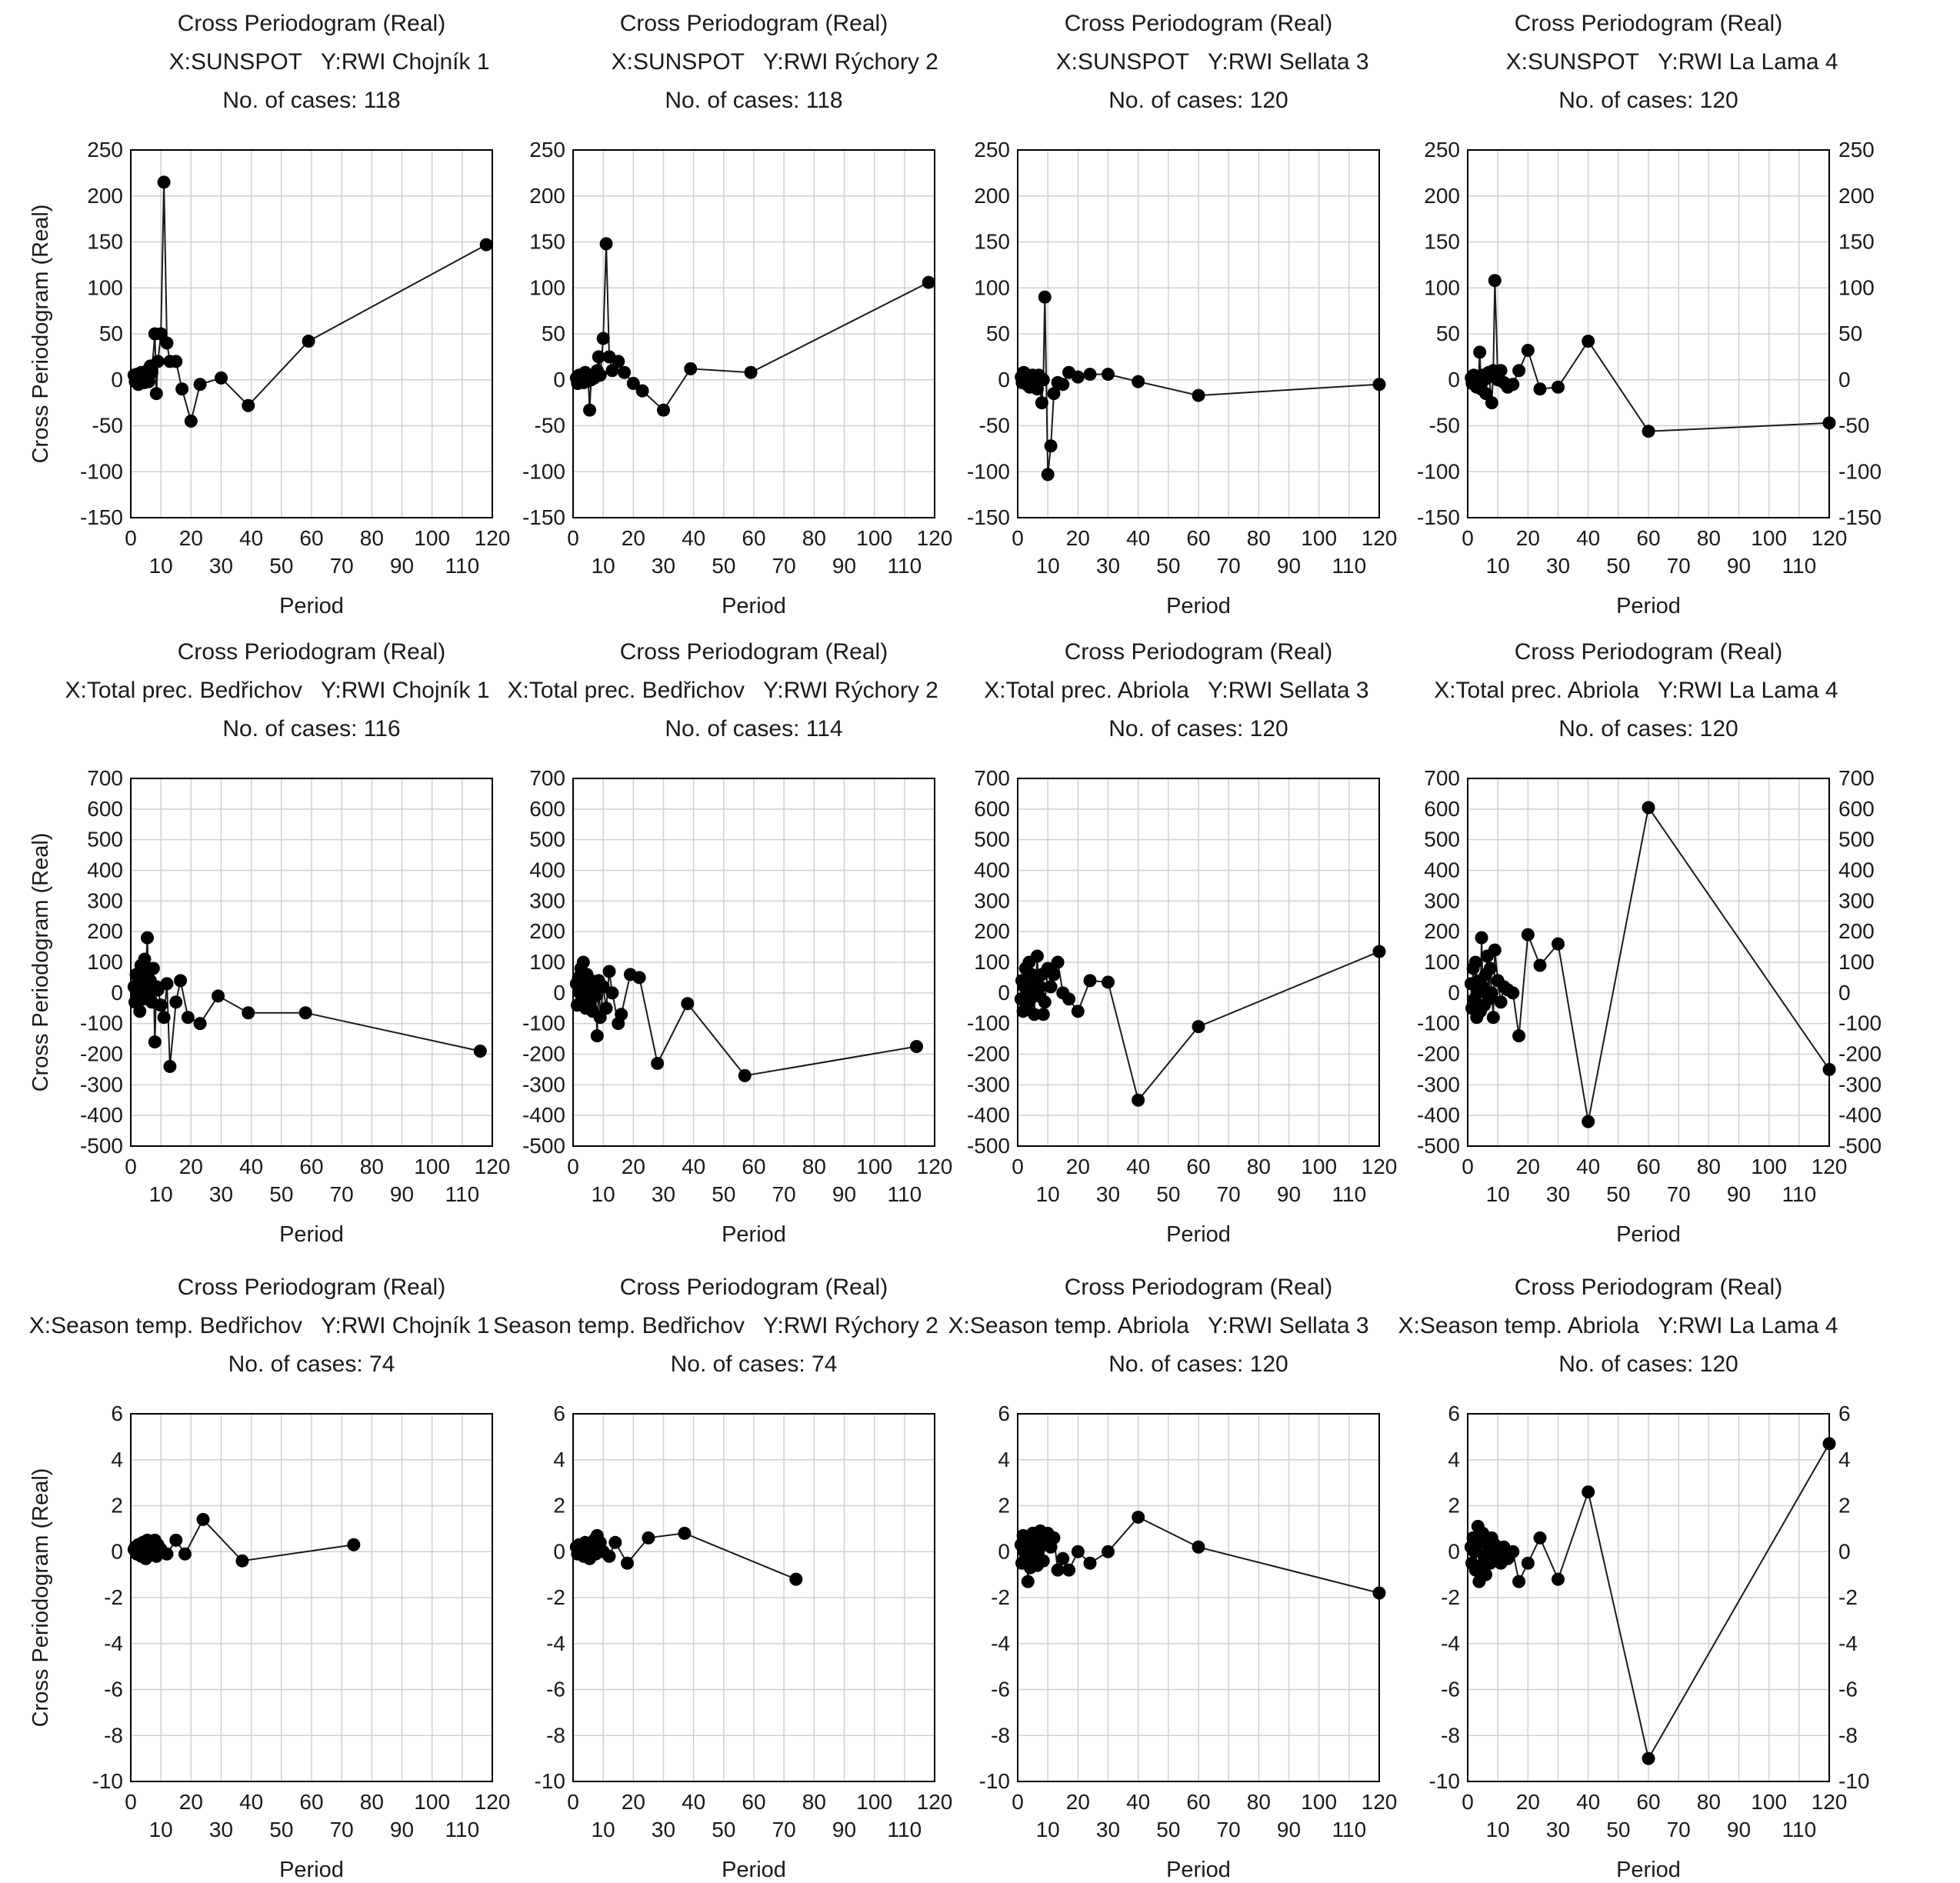 The height and width of the screenshot is (1883, 1960). What do you see at coordinates (550, 426) in the screenshot?
I see `y-tick-label: -50` at bounding box center [550, 426].